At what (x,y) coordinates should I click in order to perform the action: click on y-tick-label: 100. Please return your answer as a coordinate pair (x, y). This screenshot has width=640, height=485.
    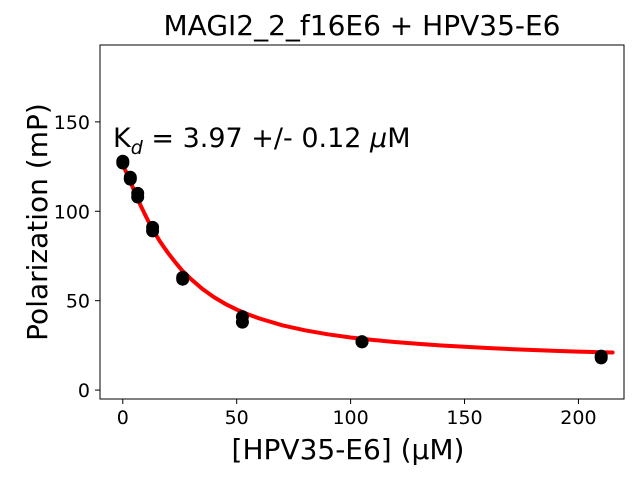
    Looking at the image, I should click on (72, 212).